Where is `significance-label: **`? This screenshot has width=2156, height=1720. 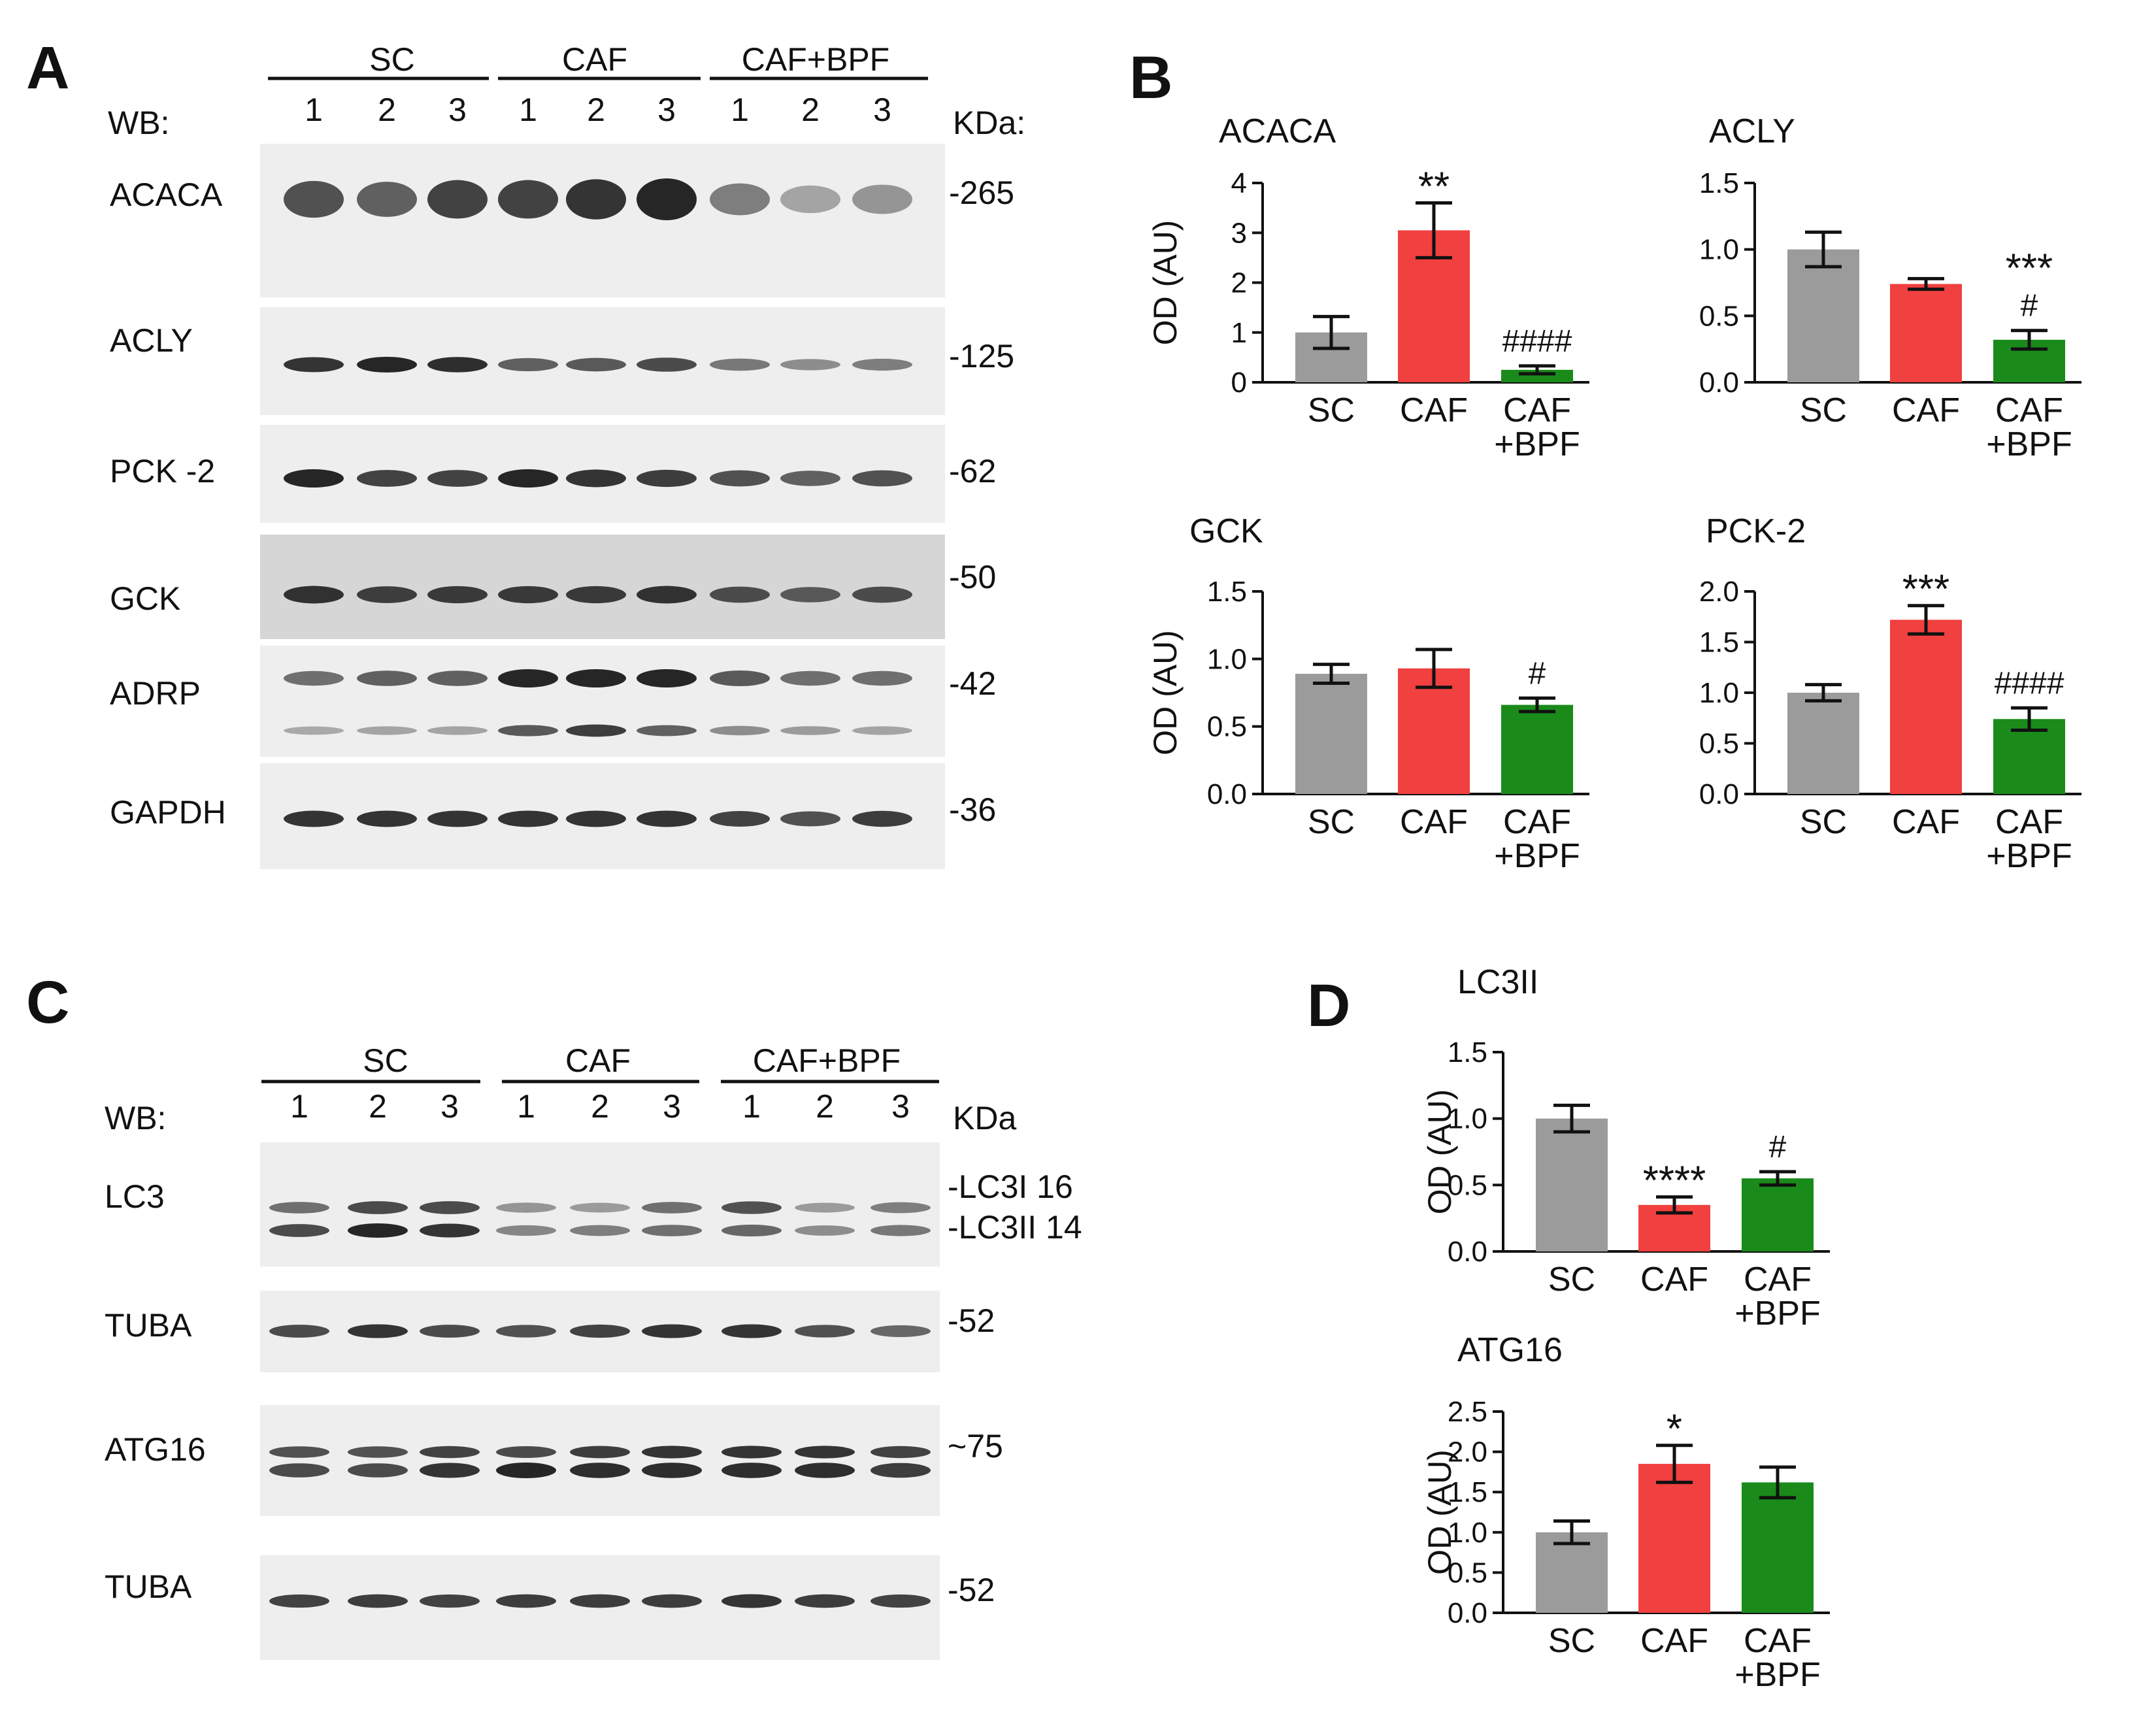
significance-label: ** is located at coordinates (1434, 188).